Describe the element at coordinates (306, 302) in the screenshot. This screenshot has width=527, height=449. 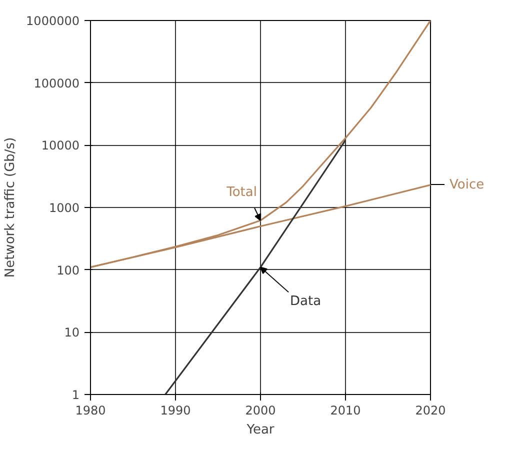
I see `text: Data` at that location.